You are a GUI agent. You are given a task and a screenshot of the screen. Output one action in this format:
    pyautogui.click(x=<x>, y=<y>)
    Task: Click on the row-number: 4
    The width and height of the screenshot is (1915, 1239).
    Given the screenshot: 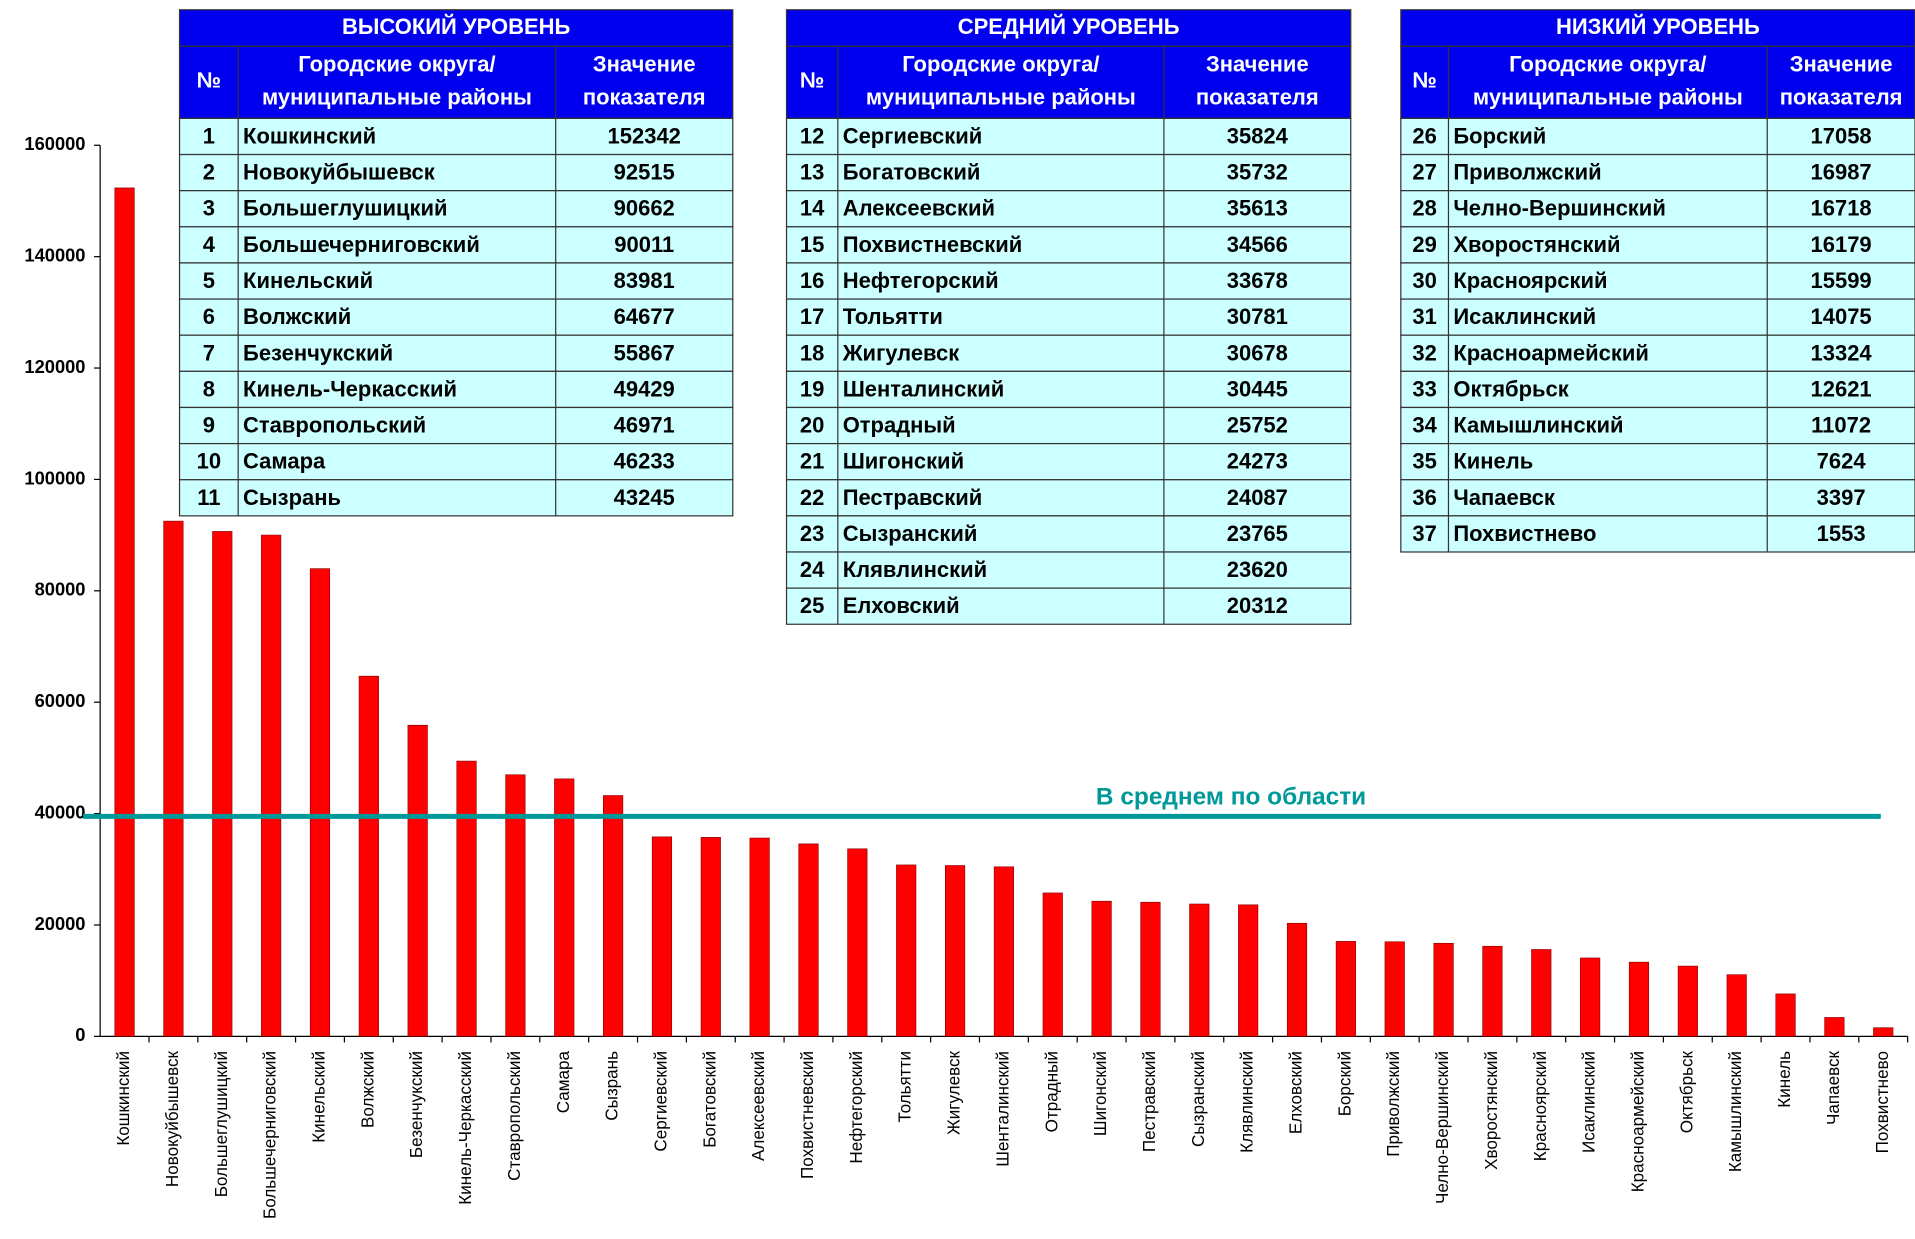 What is the action you would take?
    pyautogui.click(x=209, y=244)
    